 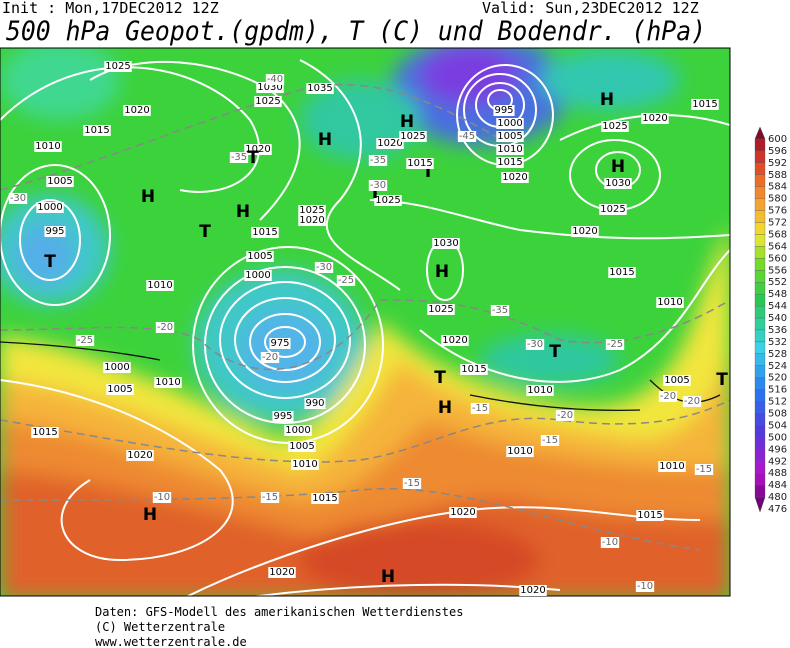 What do you see at coordinates (615, 344) in the screenshot?
I see `temperature-label: -25` at bounding box center [615, 344].